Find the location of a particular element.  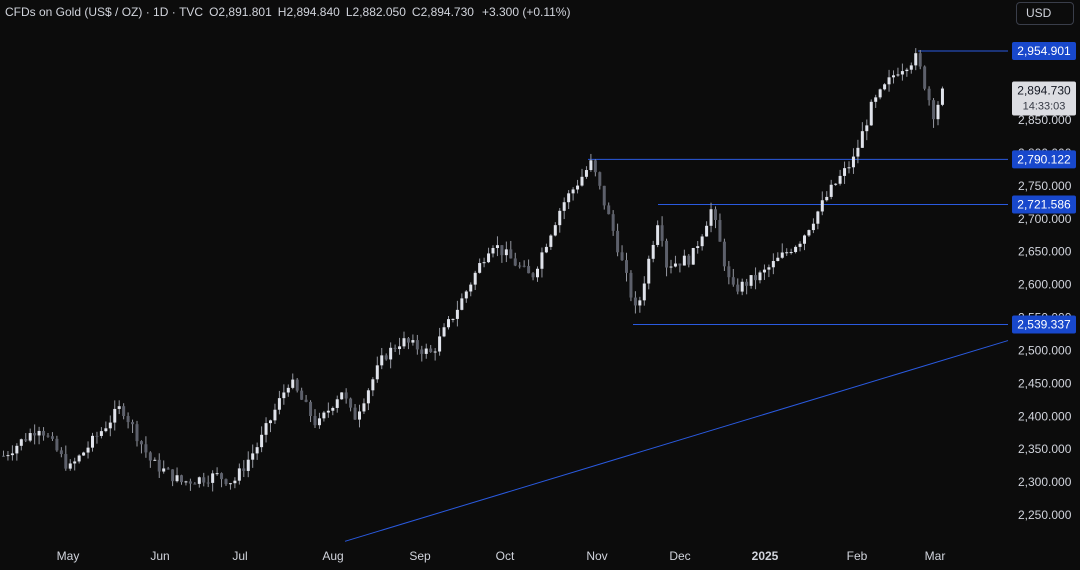

interval-label: 1D is located at coordinates (161, 12).